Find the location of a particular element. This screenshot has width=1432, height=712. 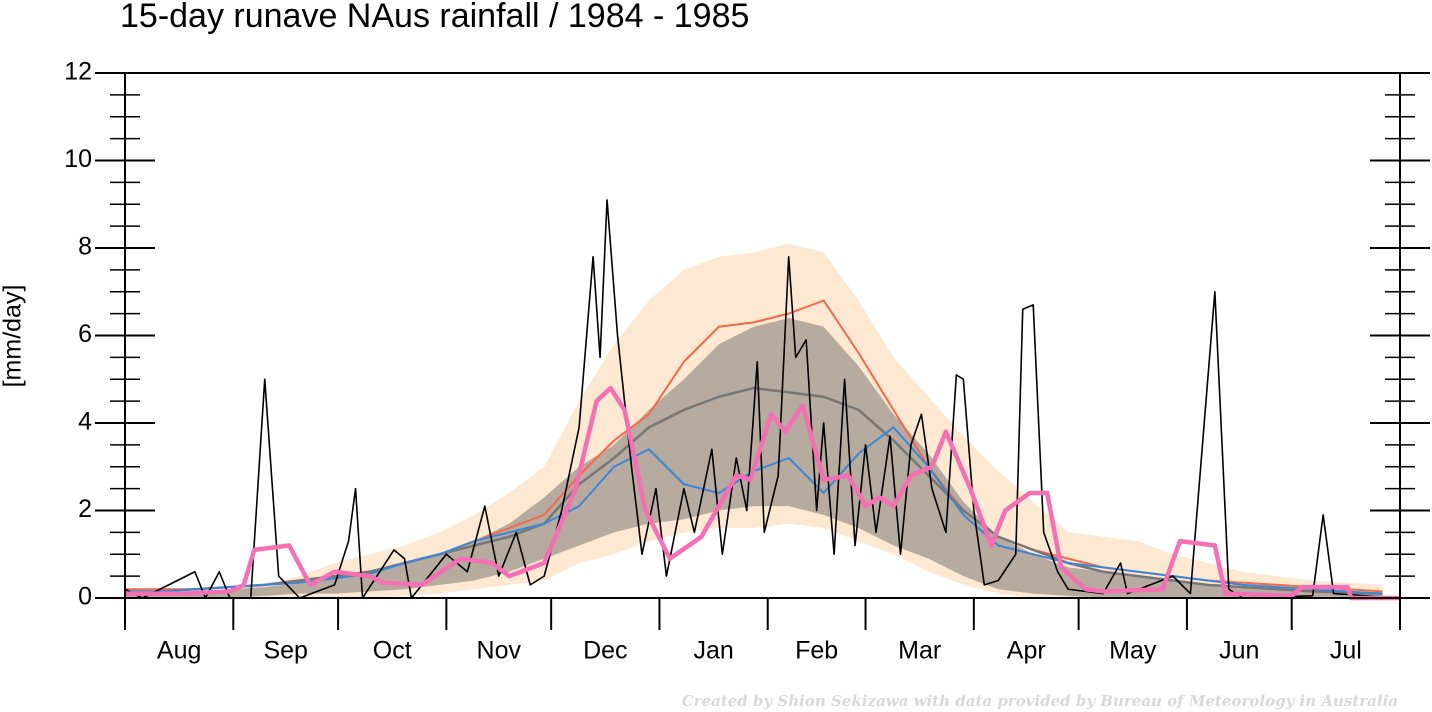

x-tick-label: Oct is located at coordinates (392, 651).